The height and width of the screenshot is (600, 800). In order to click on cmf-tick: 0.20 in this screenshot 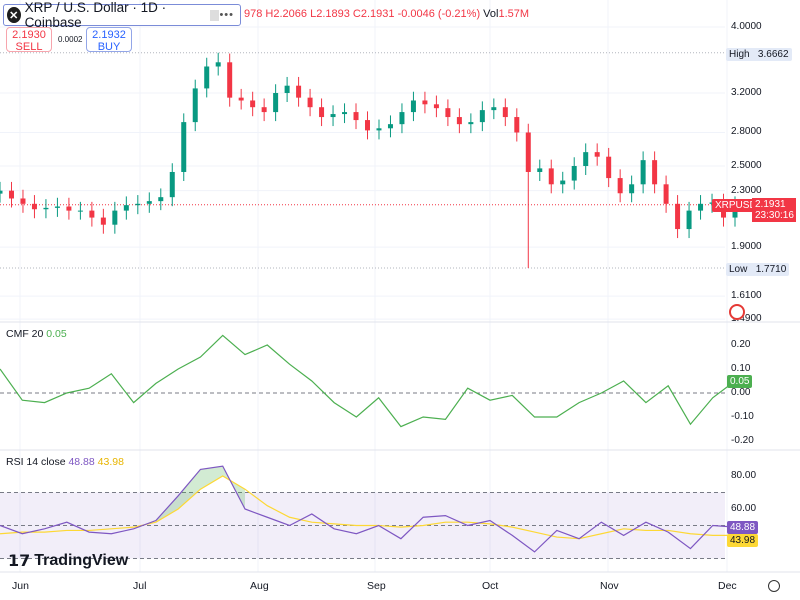, I will do `click(741, 344)`.